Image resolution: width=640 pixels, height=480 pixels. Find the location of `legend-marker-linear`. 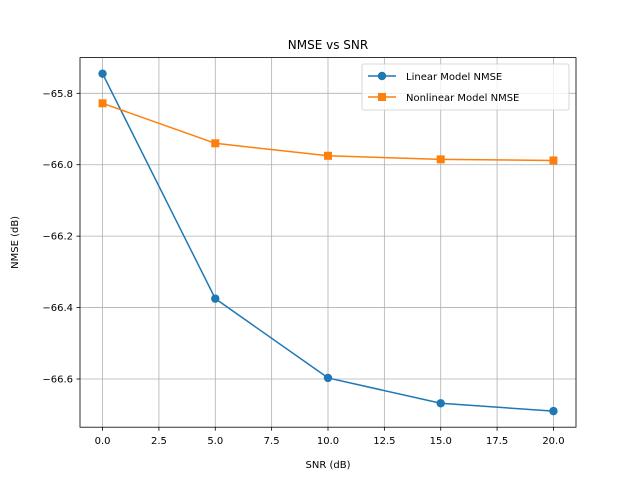

legend-marker-linear is located at coordinates (382, 76).